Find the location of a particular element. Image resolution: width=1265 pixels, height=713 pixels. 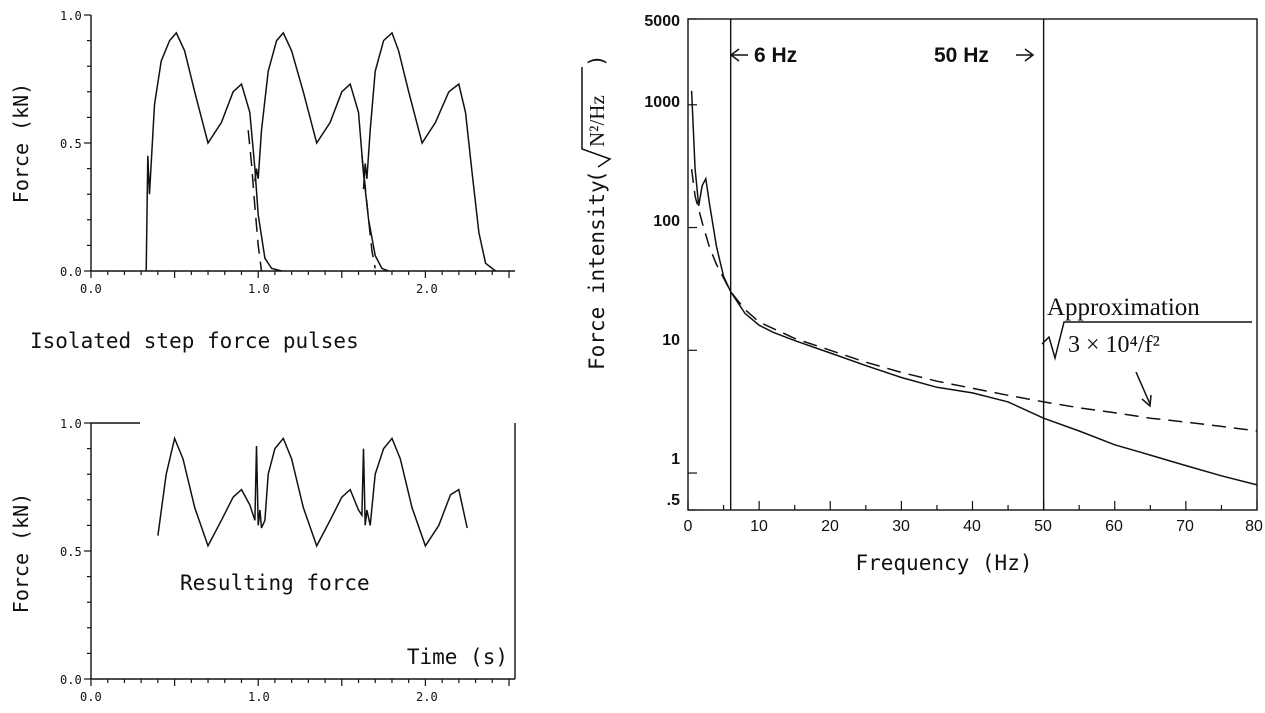

spectrum-x-tick-label: 30 is located at coordinates (901, 526).